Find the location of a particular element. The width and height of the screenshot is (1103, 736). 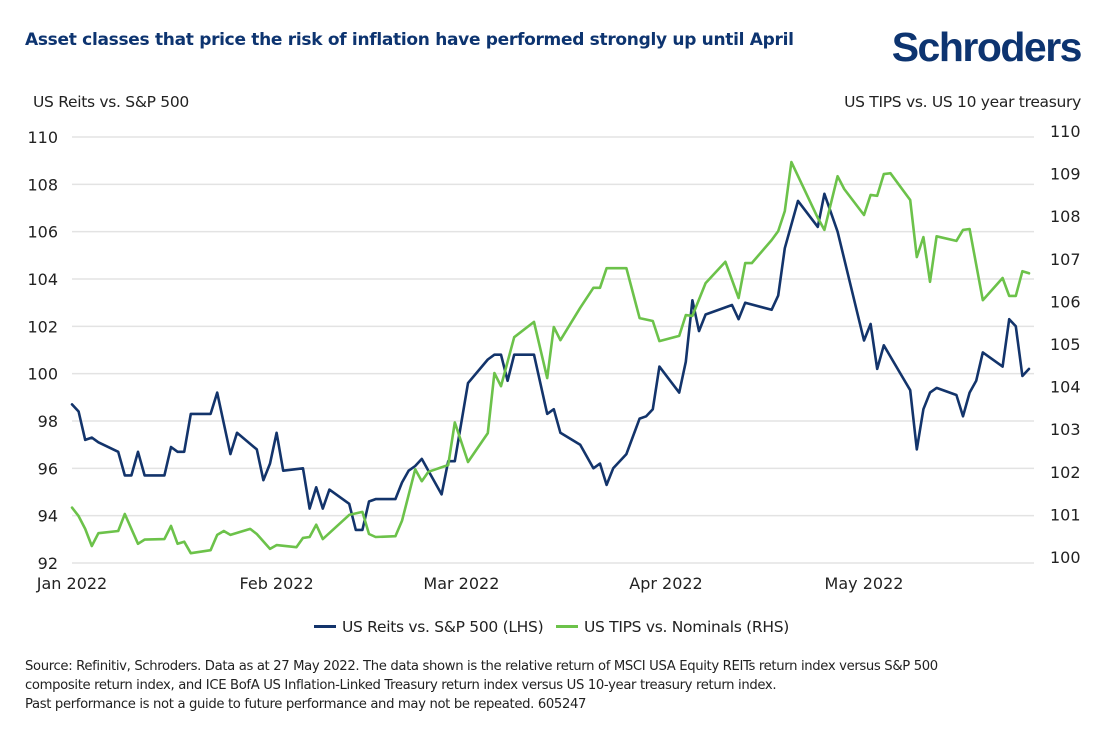

right-y-tick-label: 100 is located at coordinates (1065, 557).